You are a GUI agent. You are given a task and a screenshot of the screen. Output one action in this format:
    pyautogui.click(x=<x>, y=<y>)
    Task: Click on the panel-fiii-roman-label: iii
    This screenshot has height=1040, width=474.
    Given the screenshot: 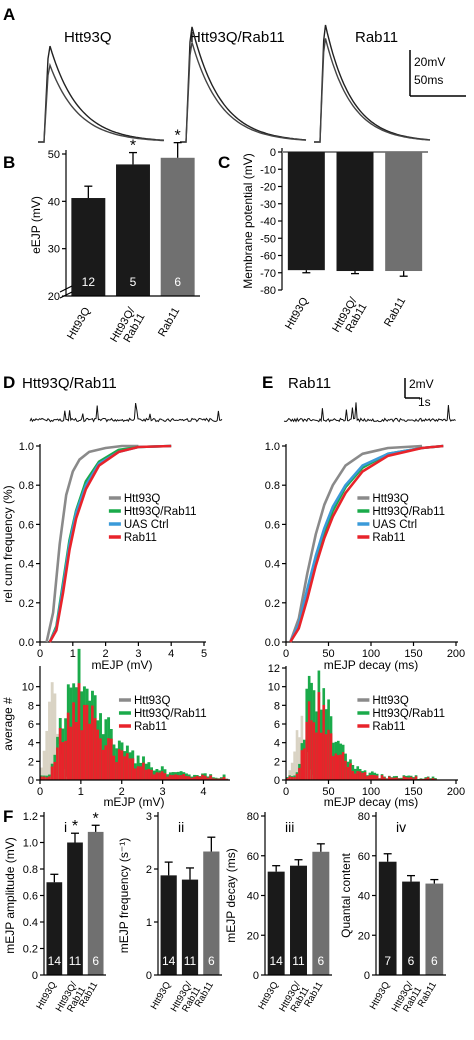 What is the action you would take?
    pyautogui.click(x=289, y=827)
    